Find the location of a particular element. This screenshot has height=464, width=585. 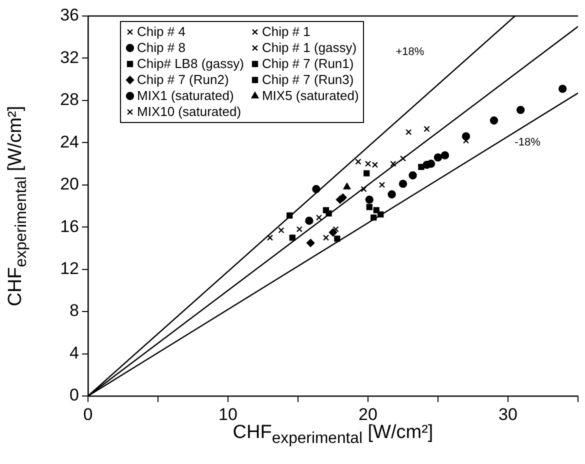

legend-label: Chip # 1 is located at coordinates (286, 32).